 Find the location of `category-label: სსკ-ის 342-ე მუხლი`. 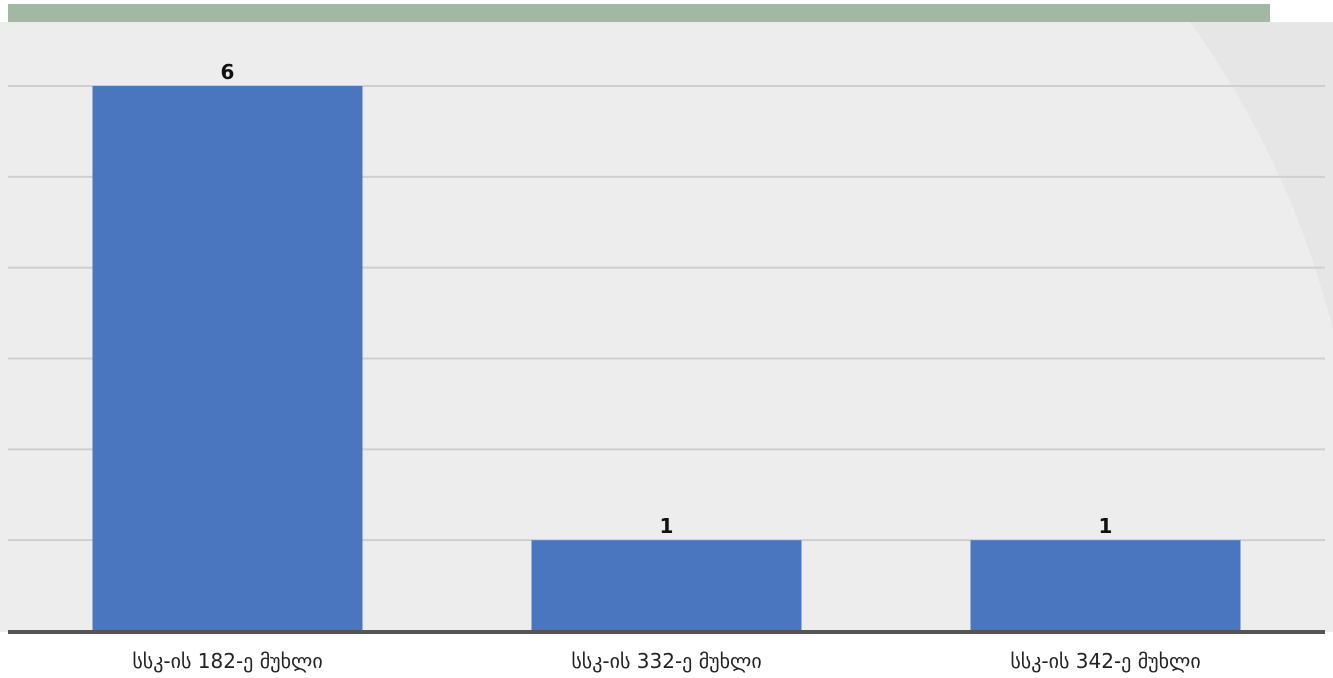

category-label: სსკ-ის 342-ე მუხლი is located at coordinates (1105, 661).